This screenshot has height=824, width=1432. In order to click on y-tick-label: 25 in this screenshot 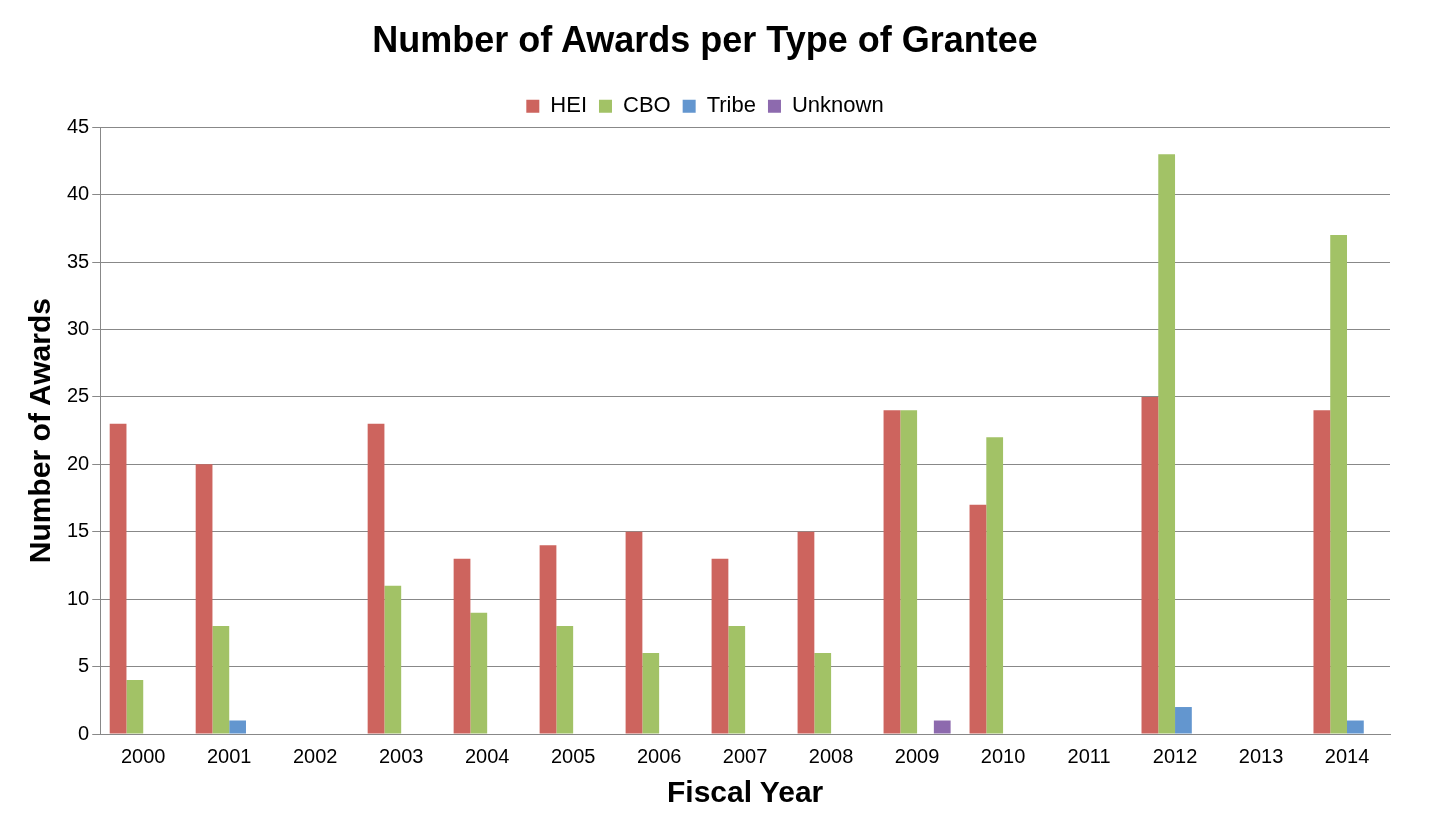, I will do `click(78, 395)`.